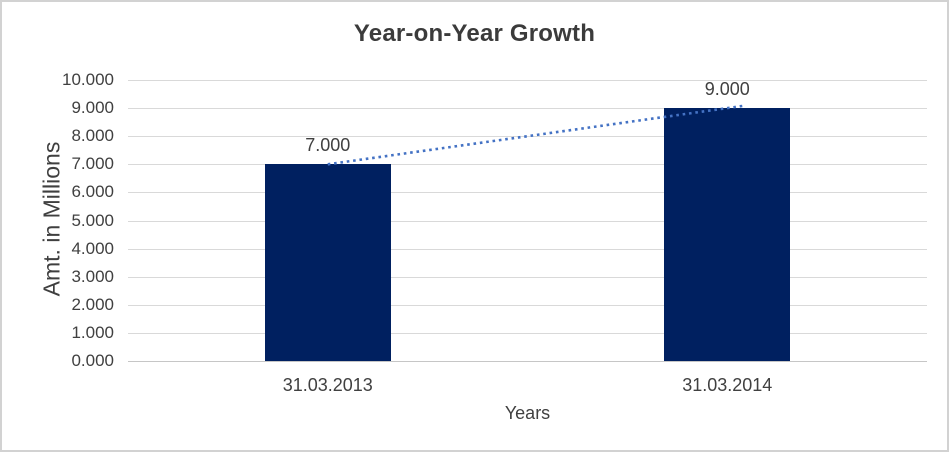  What do you see at coordinates (92, 248) in the screenshot?
I see `y-tick-label: 4.000` at bounding box center [92, 248].